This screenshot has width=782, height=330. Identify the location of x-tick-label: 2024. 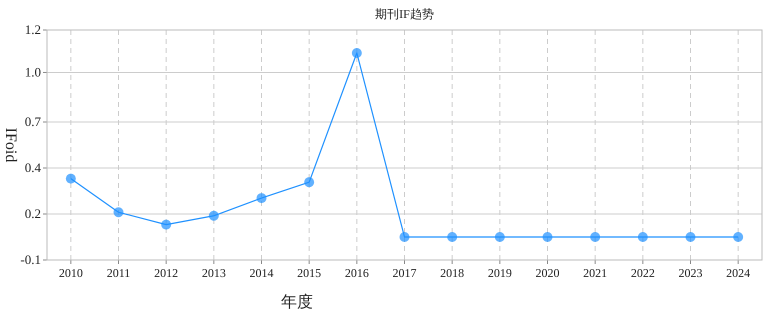
(738, 273).